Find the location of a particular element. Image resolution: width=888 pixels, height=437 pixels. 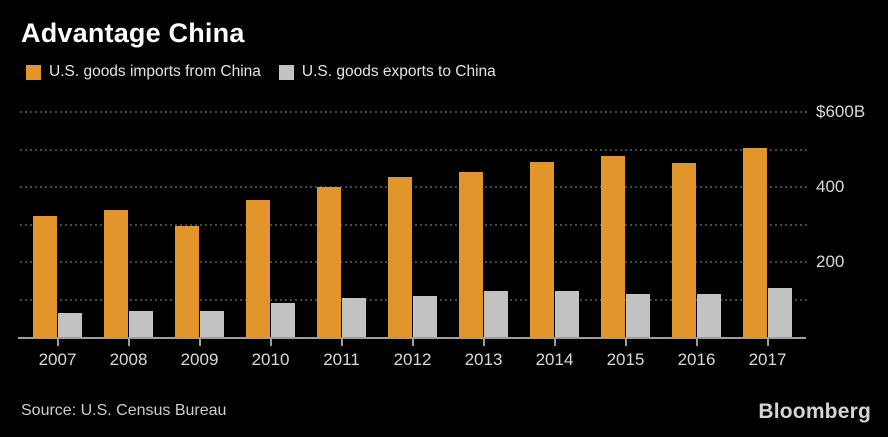

bar-exports-2007 is located at coordinates (70, 325).